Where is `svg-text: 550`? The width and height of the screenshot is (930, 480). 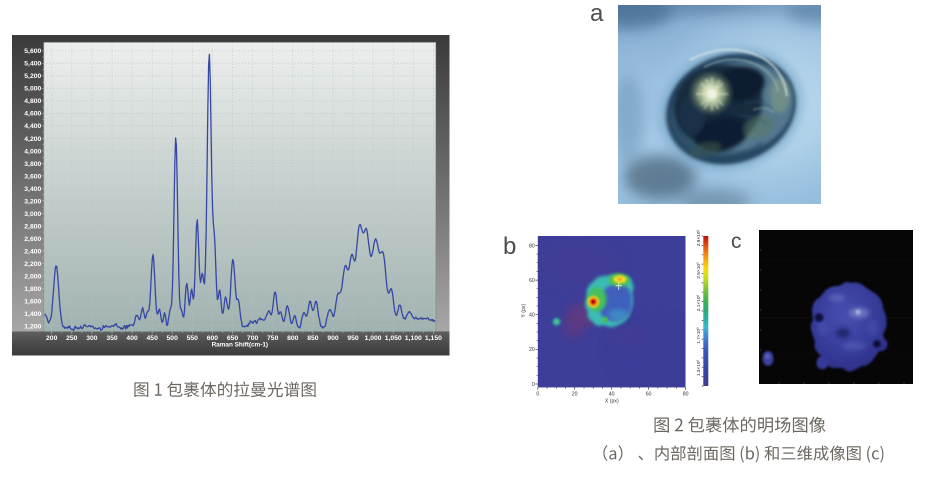
svg-text: 550 is located at coordinates (193, 338).